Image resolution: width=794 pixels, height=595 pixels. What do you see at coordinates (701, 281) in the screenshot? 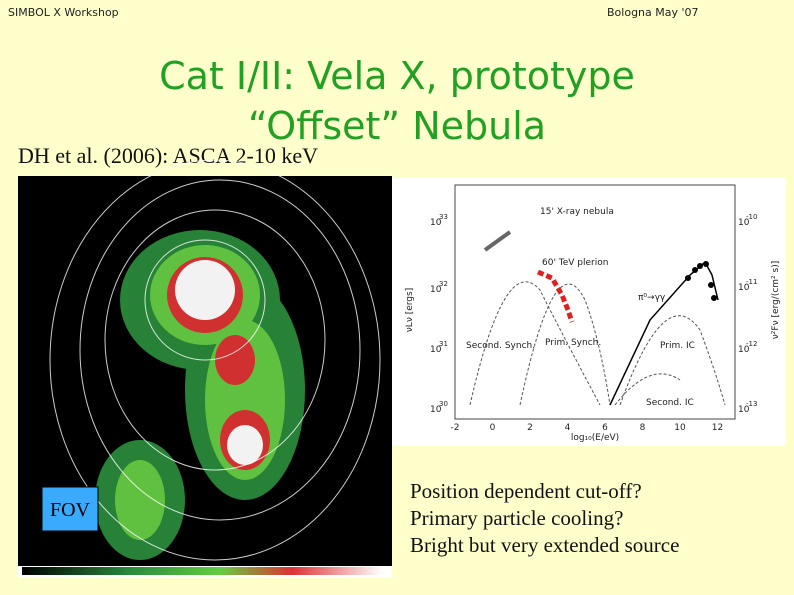
I see `tev-points` at bounding box center [701, 281].